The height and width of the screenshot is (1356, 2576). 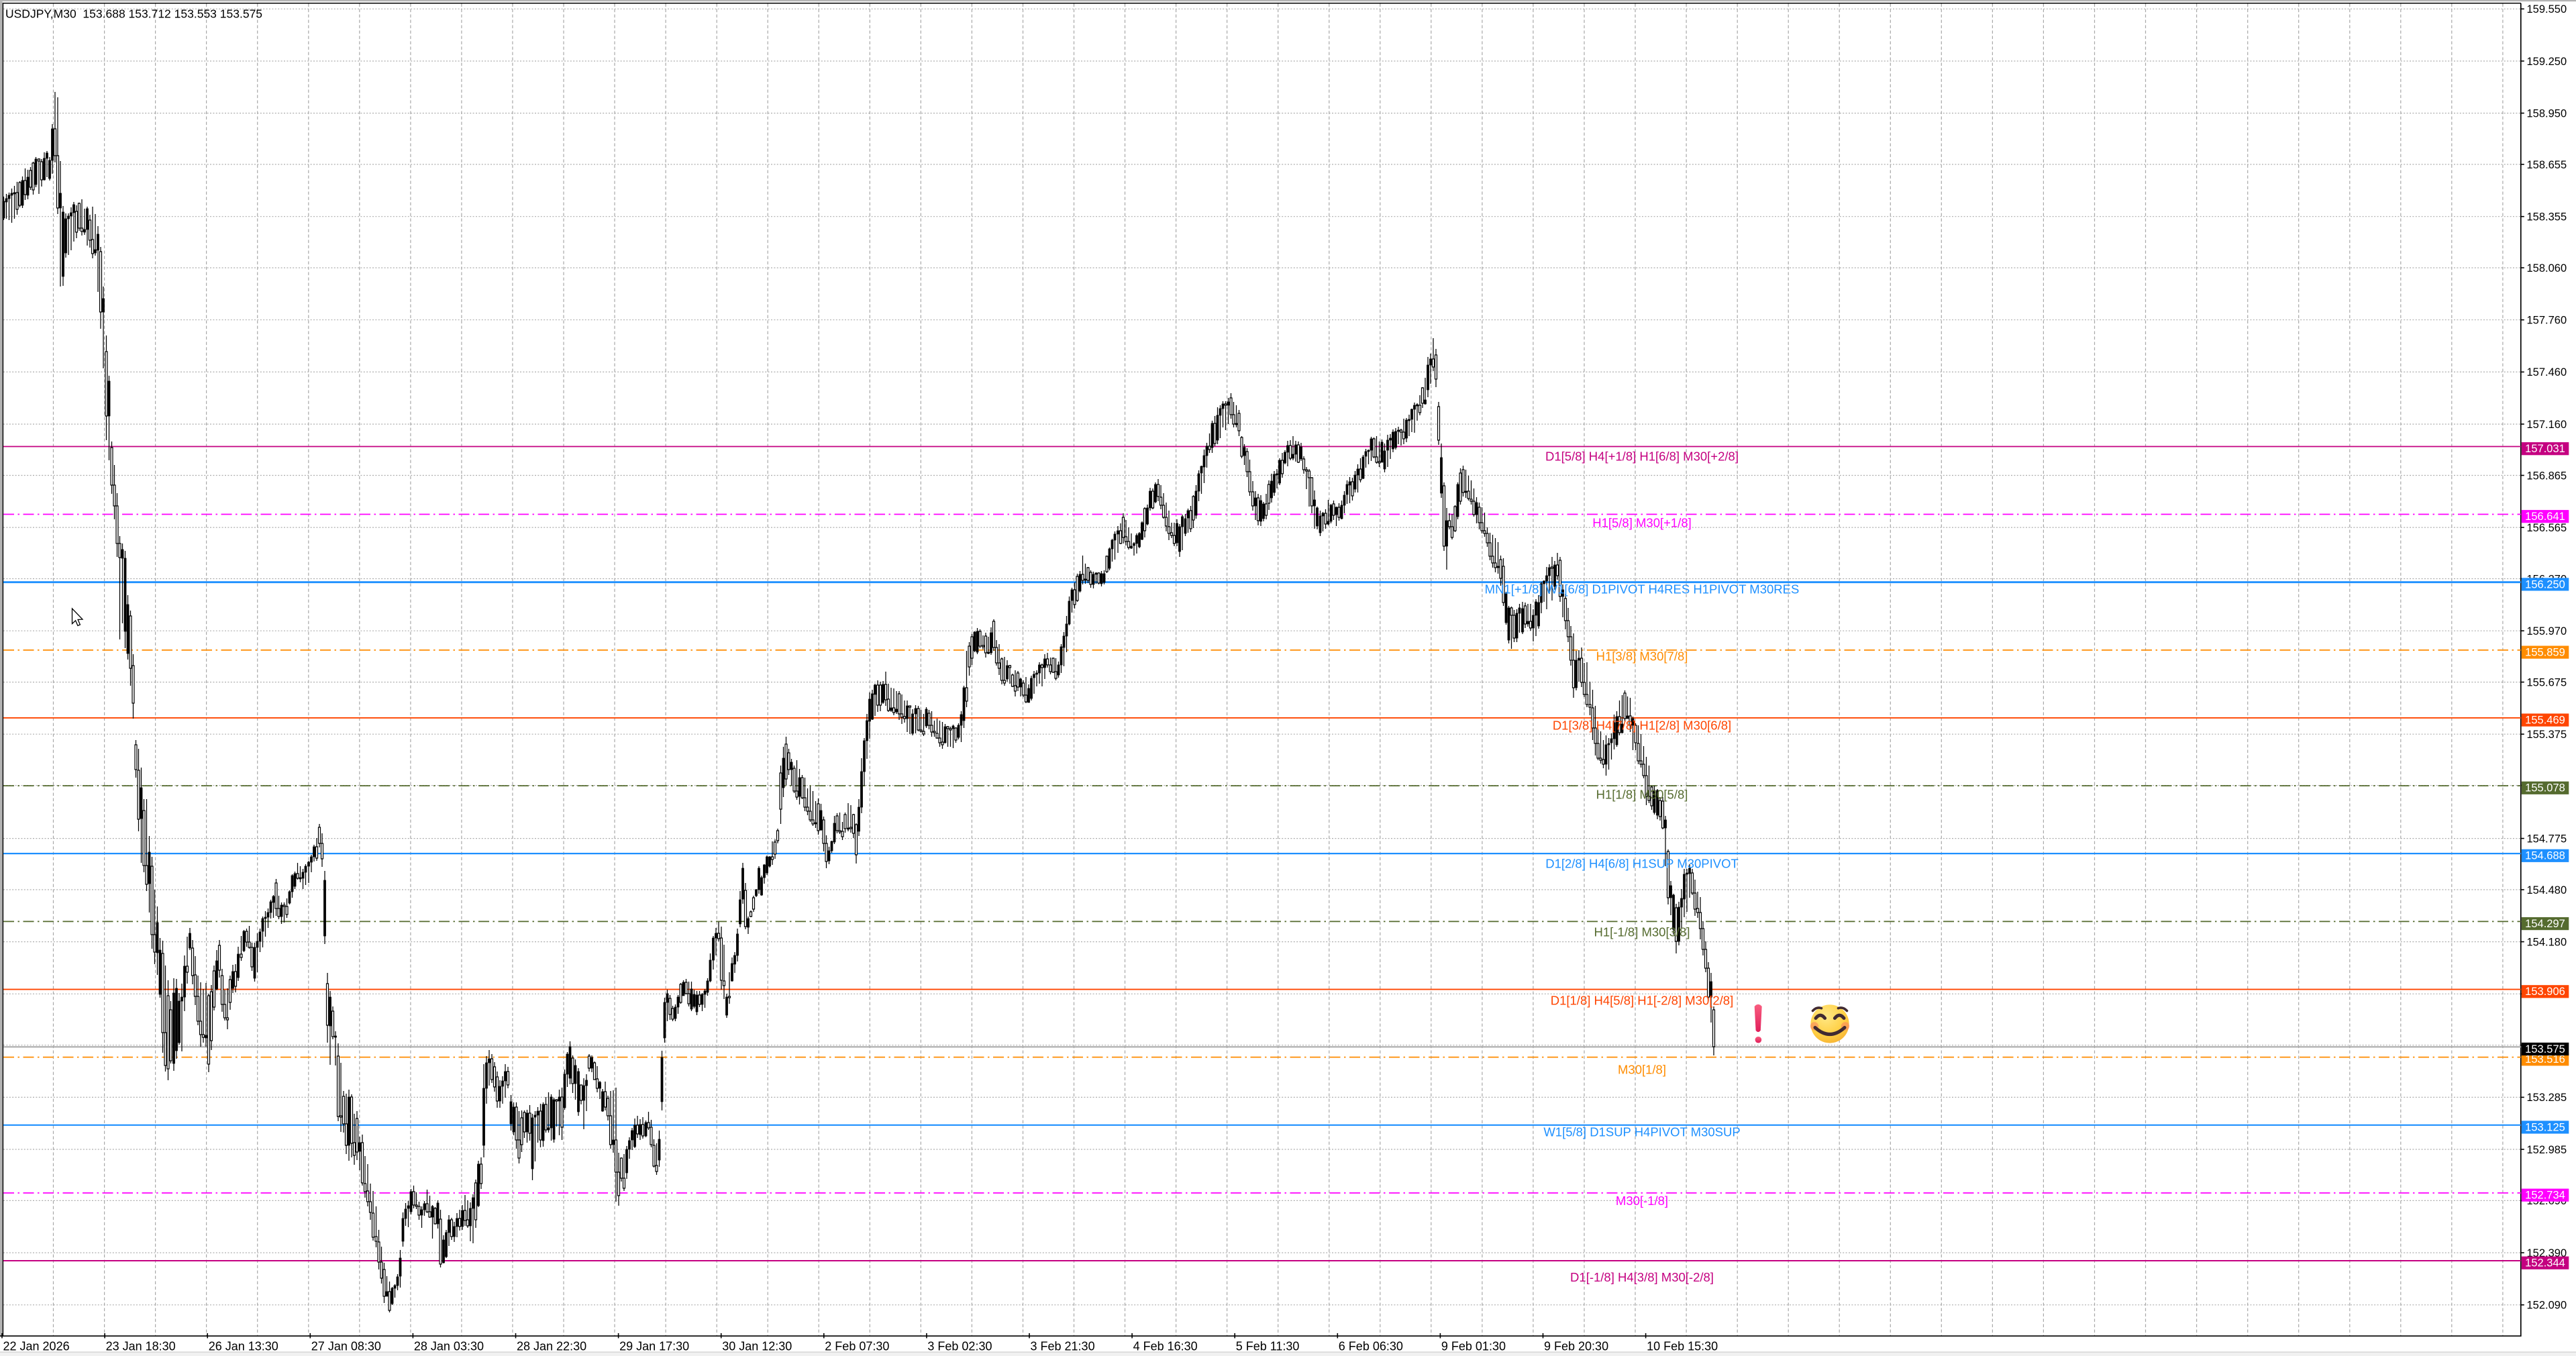 What do you see at coordinates (2547, 890) in the screenshot?
I see `svg-text: 154.480` at bounding box center [2547, 890].